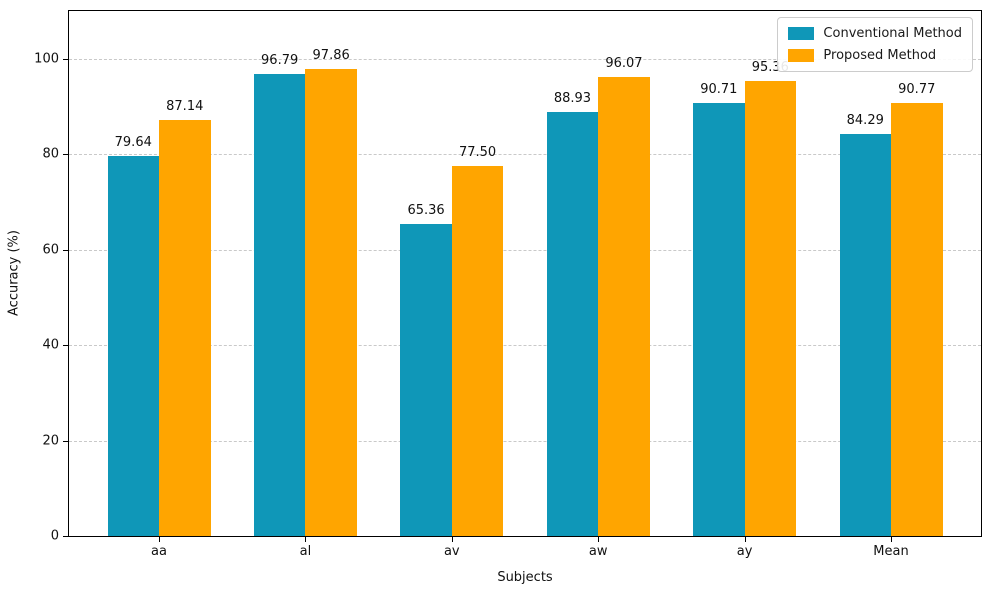  What do you see at coordinates (159, 551) in the screenshot?
I see `x-tick-label-aa: aa` at bounding box center [159, 551].